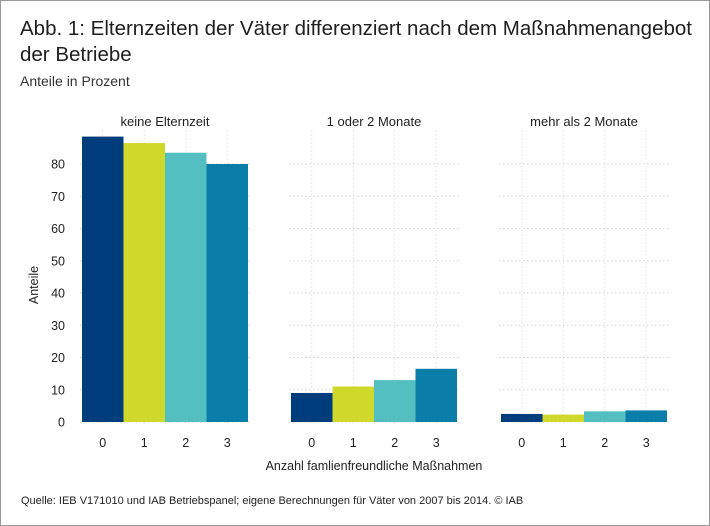 The image size is (710, 526). Describe the element at coordinates (58, 165) in the screenshot. I see `y-tick-label: 80` at that location.